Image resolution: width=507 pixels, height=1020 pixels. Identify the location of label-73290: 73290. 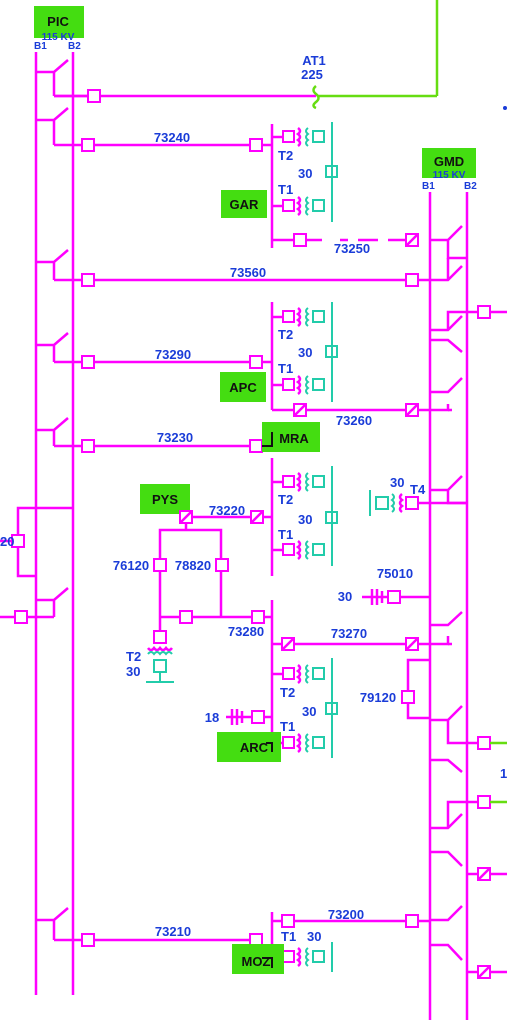
(173, 354).